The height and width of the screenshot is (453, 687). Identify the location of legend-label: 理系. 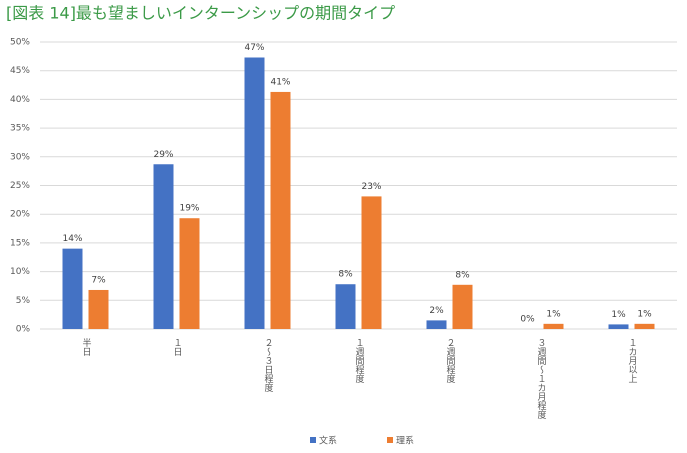
(405, 441).